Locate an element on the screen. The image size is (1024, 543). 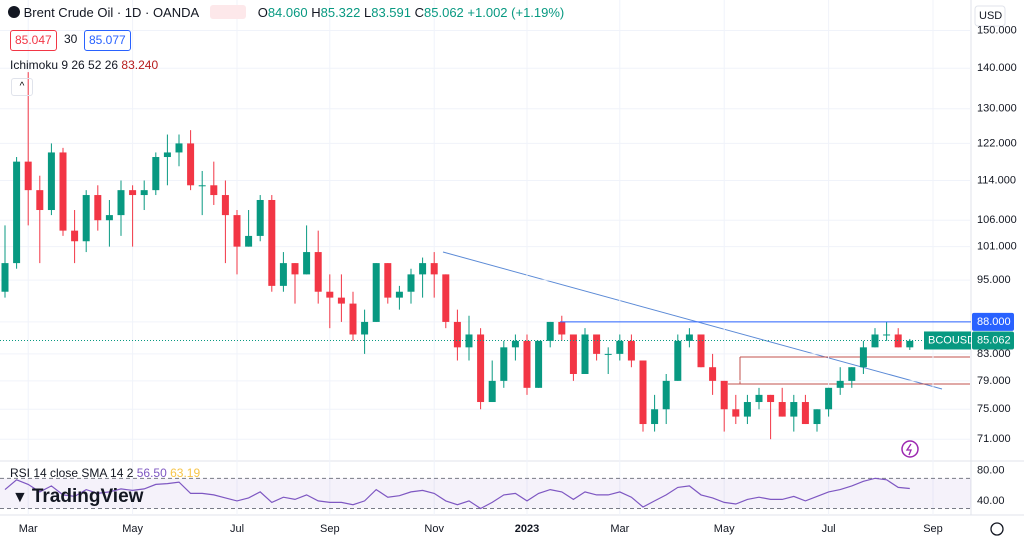
sell-price: 85.047 is located at coordinates (33, 40).